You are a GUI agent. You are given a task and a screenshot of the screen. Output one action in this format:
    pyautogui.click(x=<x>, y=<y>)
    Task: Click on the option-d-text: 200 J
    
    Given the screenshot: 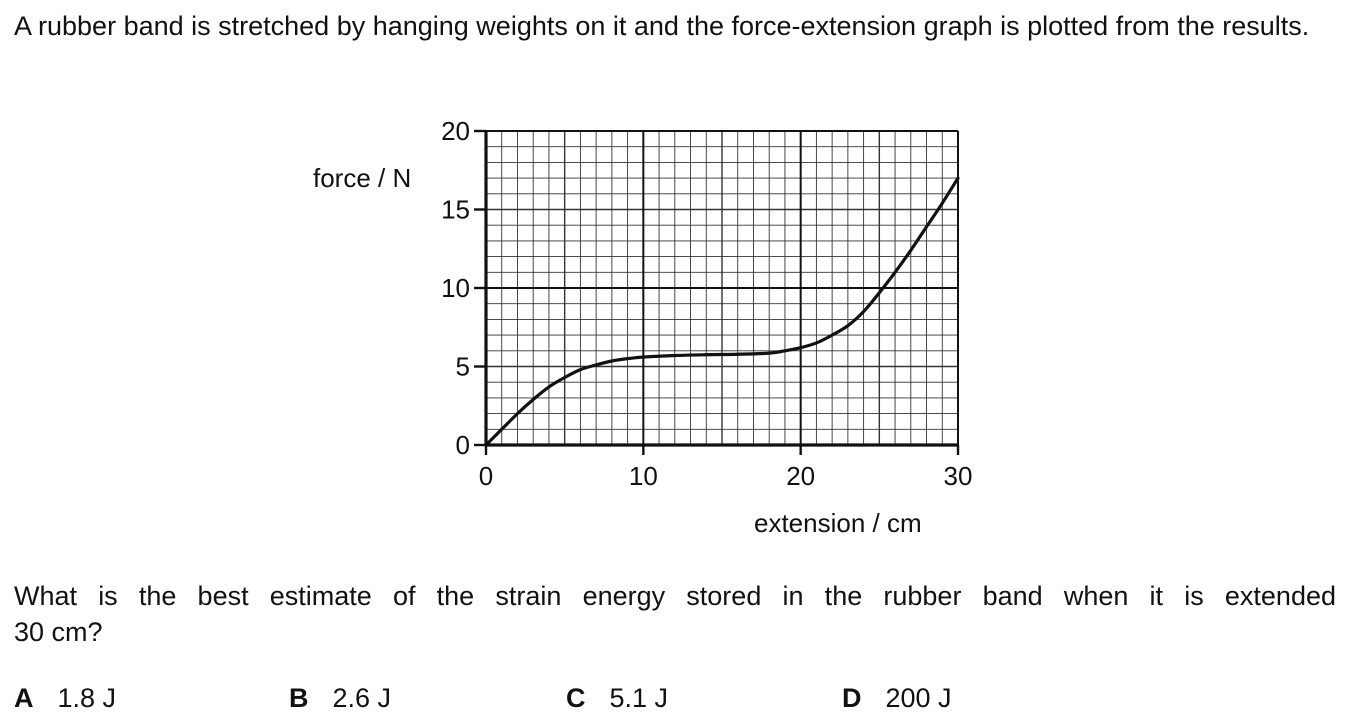 What is the action you would take?
    pyautogui.click(x=918, y=698)
    